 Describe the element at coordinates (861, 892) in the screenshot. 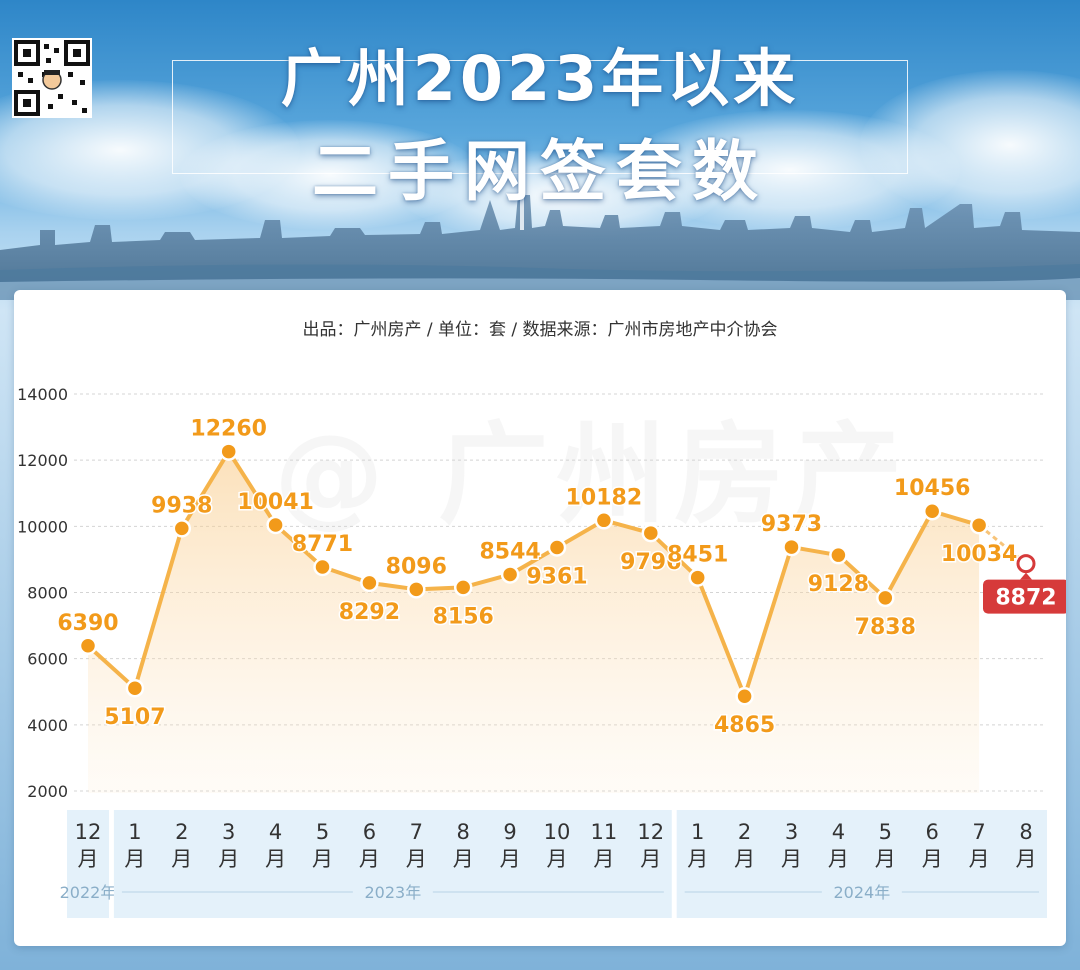

I see `year-label: 2024年` at that location.